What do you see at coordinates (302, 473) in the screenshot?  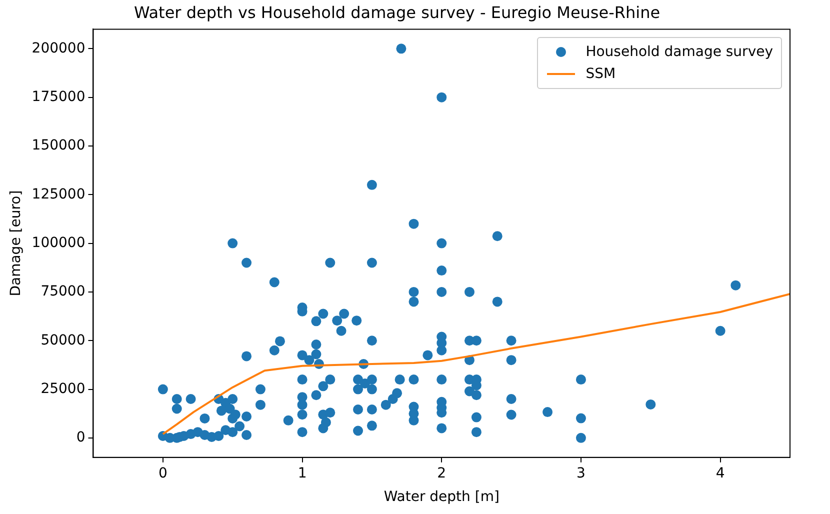 I see `x-tick-label: 1` at bounding box center [302, 473].